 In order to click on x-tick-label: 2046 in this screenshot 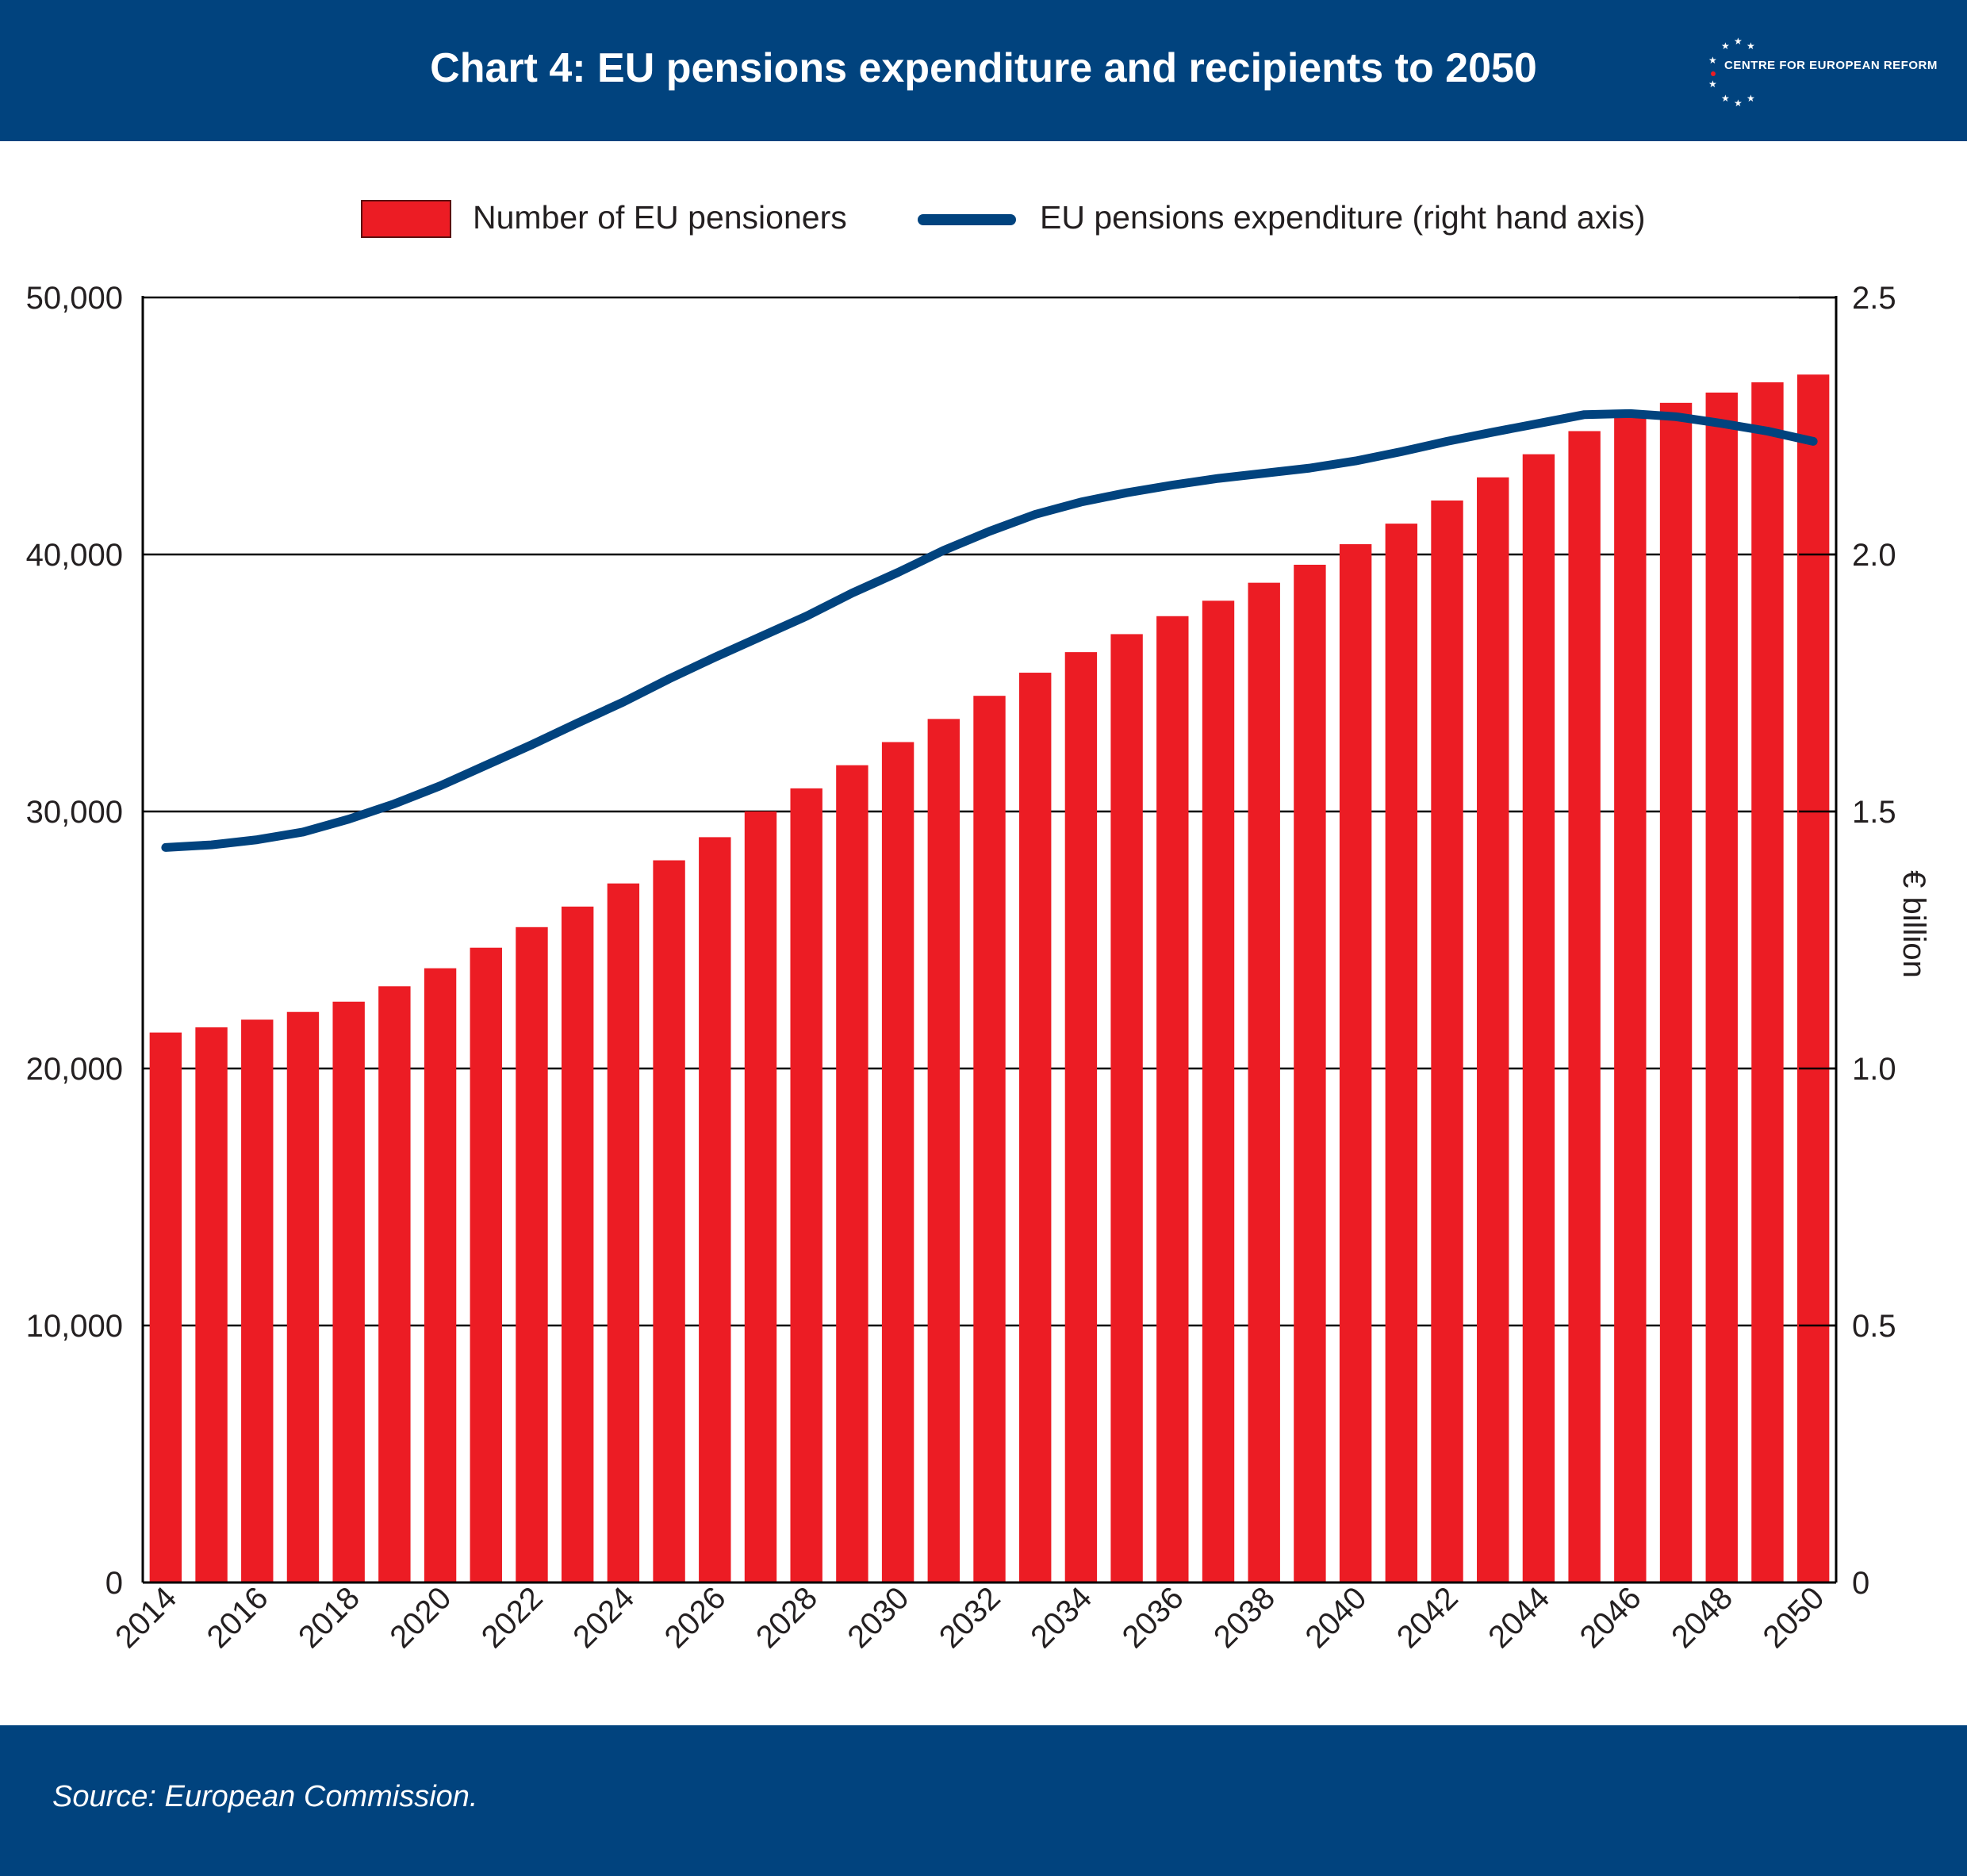, I will do `click(1611, 1617)`.